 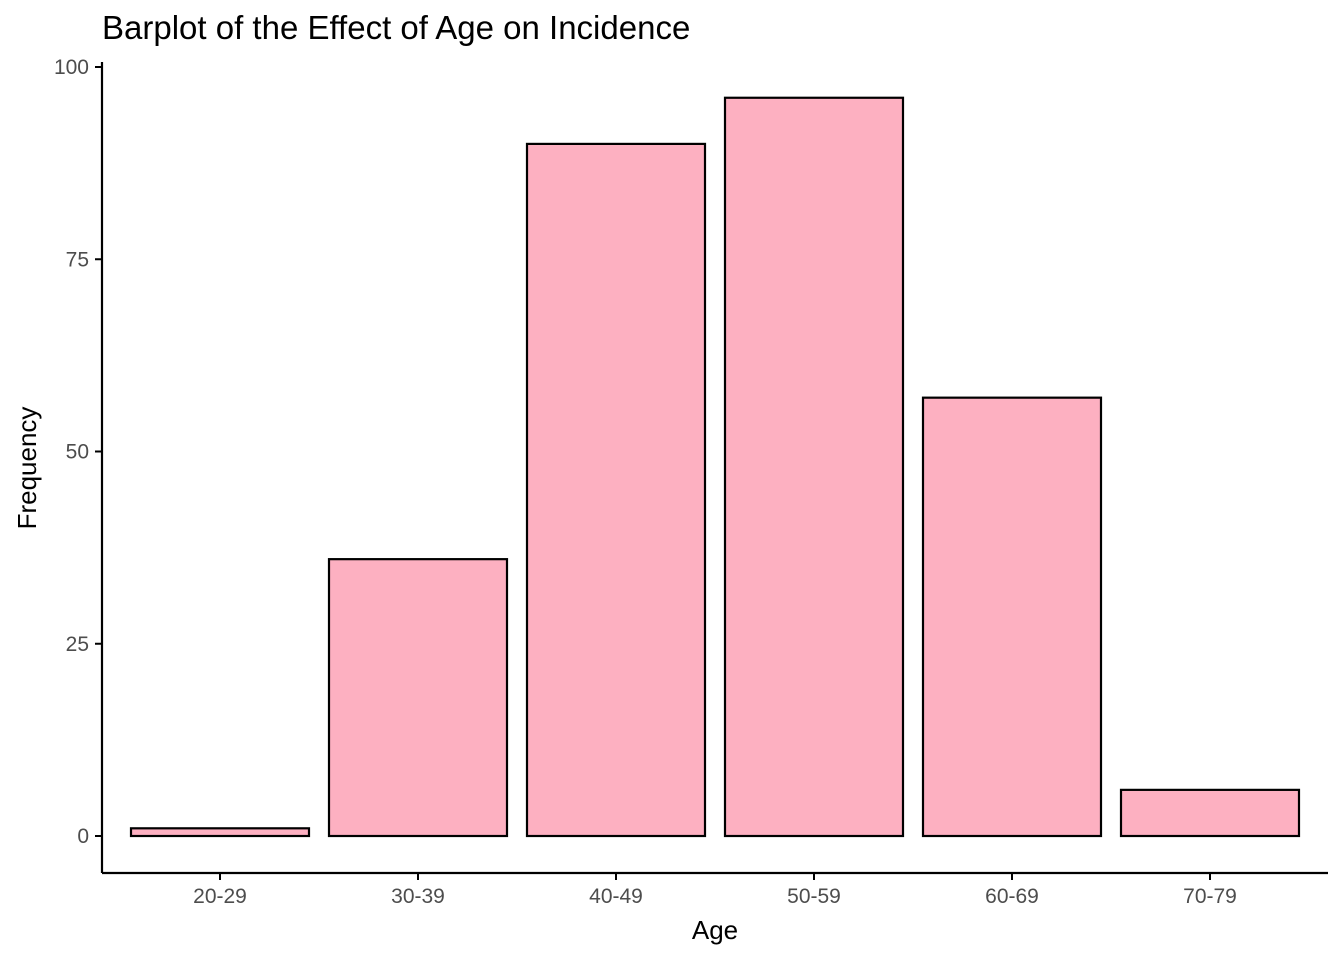 What do you see at coordinates (715, 889) in the screenshot?
I see `x-axis: 20-29 30-39 40-49 50-59 60-69 70-79` at bounding box center [715, 889].